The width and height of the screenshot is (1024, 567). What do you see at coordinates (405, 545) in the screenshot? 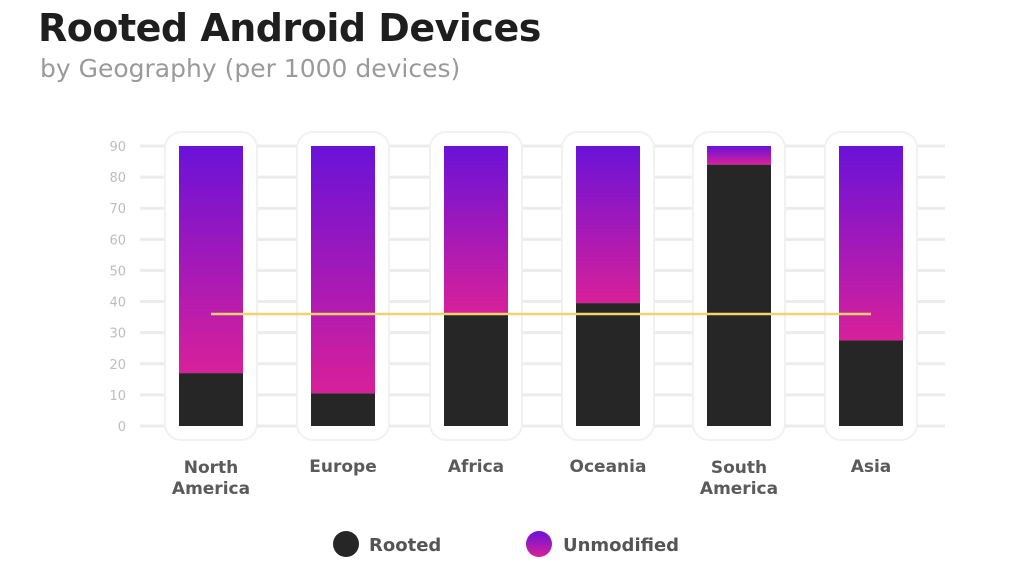
I see `legend-rooted-label: Rooted` at bounding box center [405, 545].